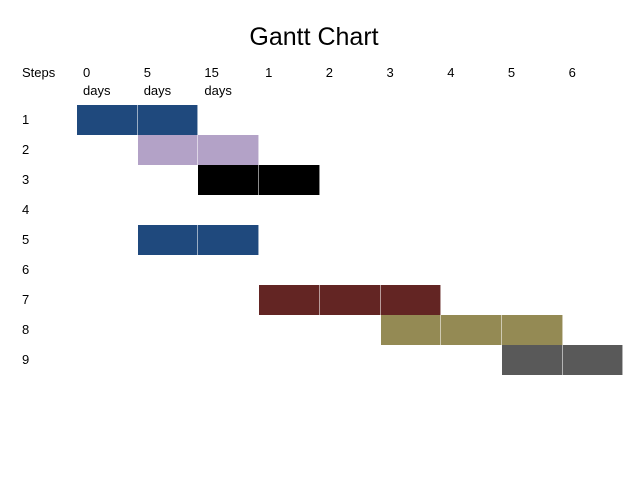 The image size is (638, 479). I want to click on column-header: 5, so click(511, 73).